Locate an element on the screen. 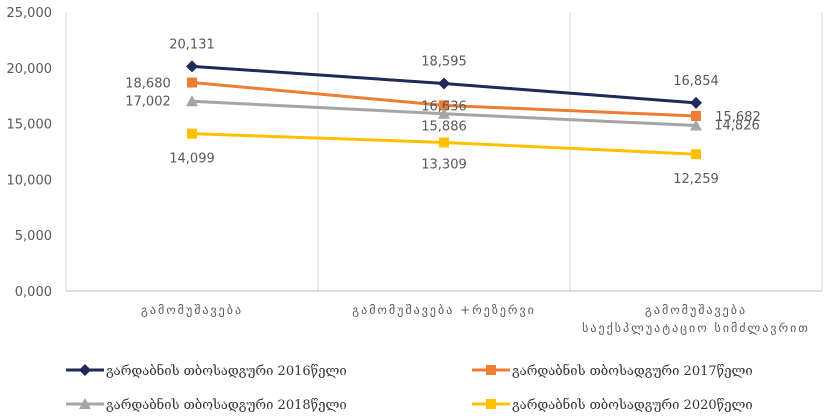 This screenshot has height=416, width=829. y-tick-label: 25,000 is located at coordinates (30, 13).